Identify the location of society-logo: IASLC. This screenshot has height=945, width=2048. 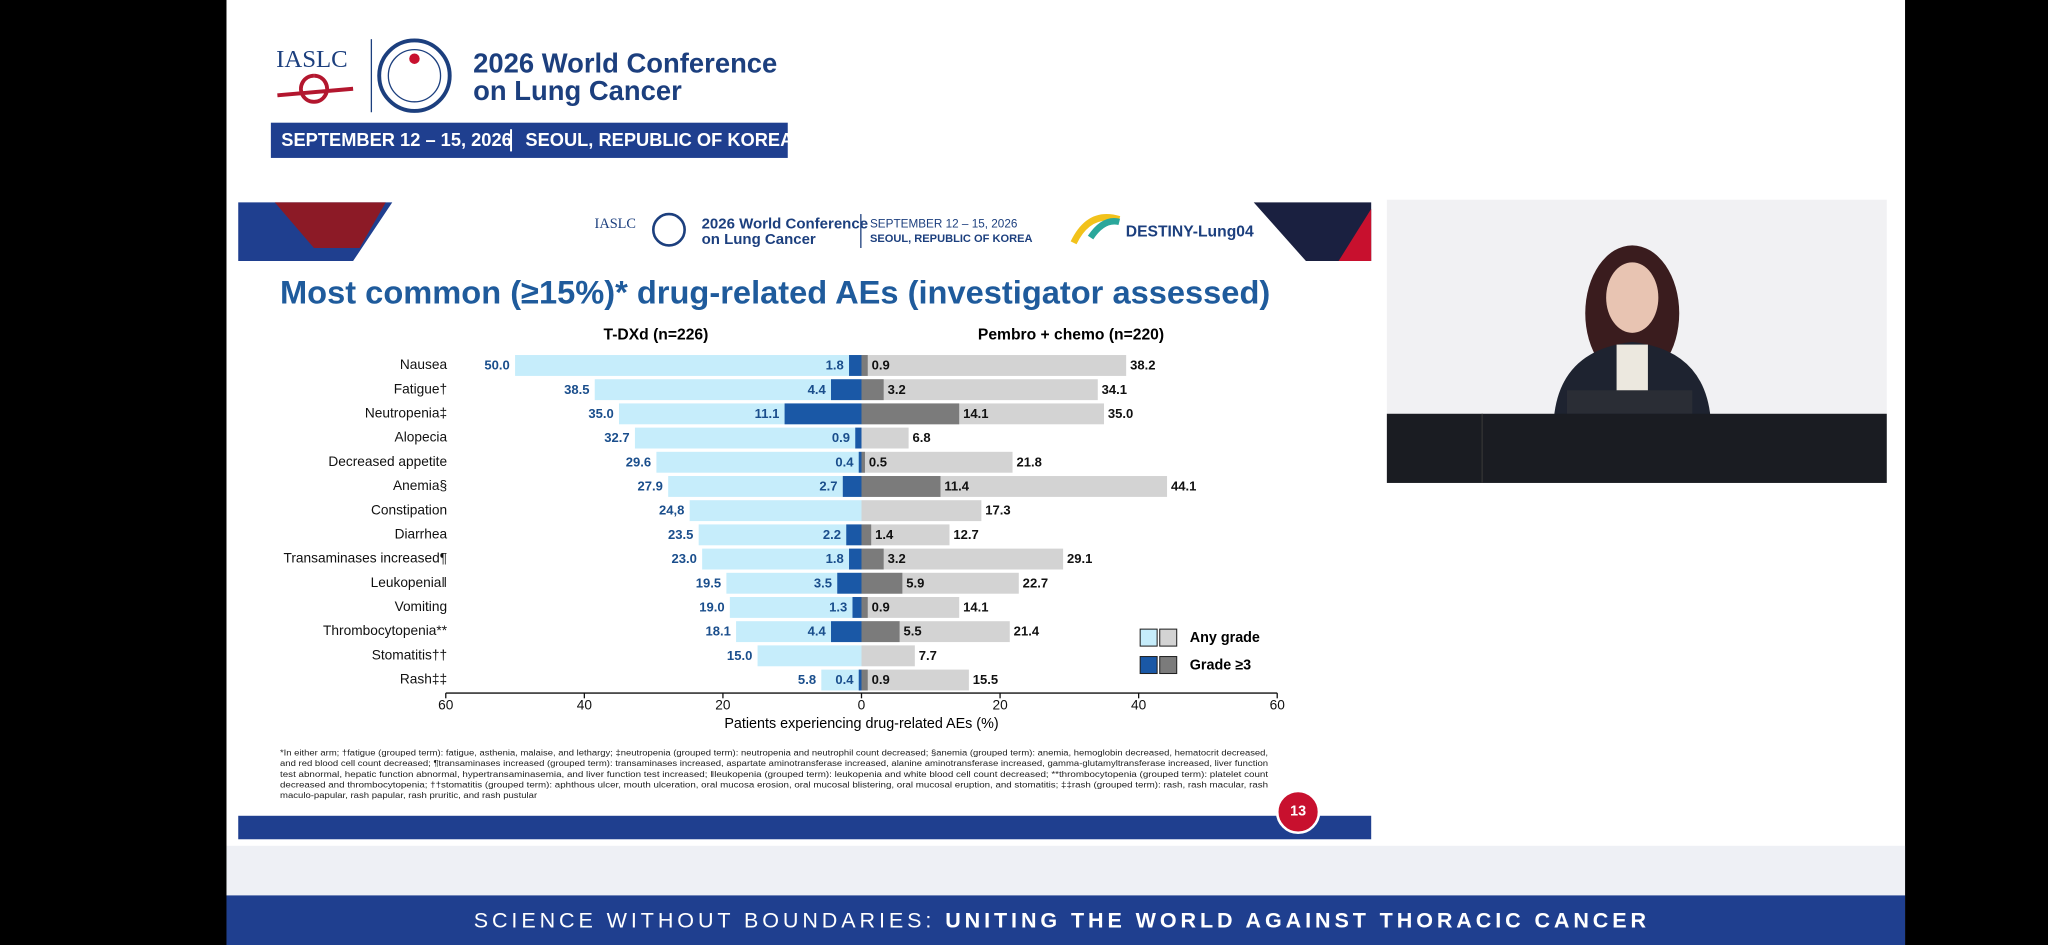
(312, 59).